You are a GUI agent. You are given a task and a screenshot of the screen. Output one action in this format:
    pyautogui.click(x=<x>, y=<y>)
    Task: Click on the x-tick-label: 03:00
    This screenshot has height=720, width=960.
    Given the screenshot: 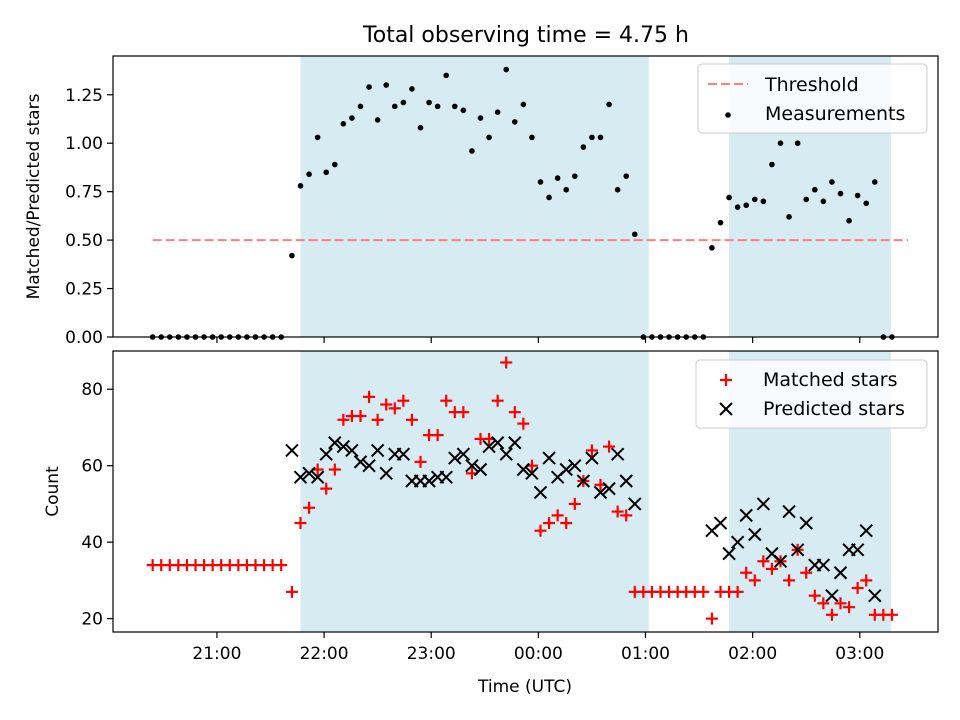 What is the action you would take?
    pyautogui.click(x=859, y=654)
    